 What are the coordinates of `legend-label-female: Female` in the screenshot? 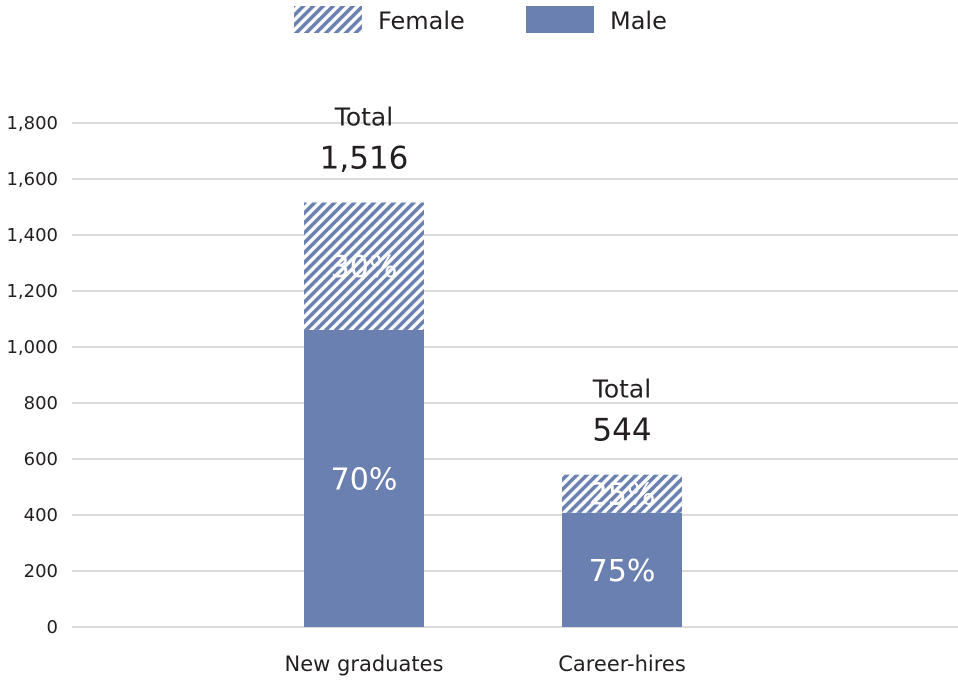 It's located at (421, 21).